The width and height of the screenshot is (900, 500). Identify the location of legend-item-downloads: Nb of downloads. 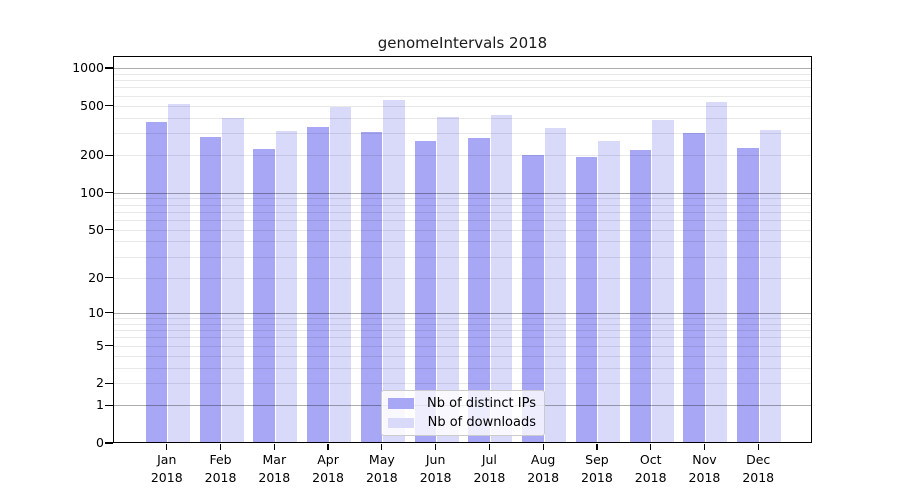
(462, 423).